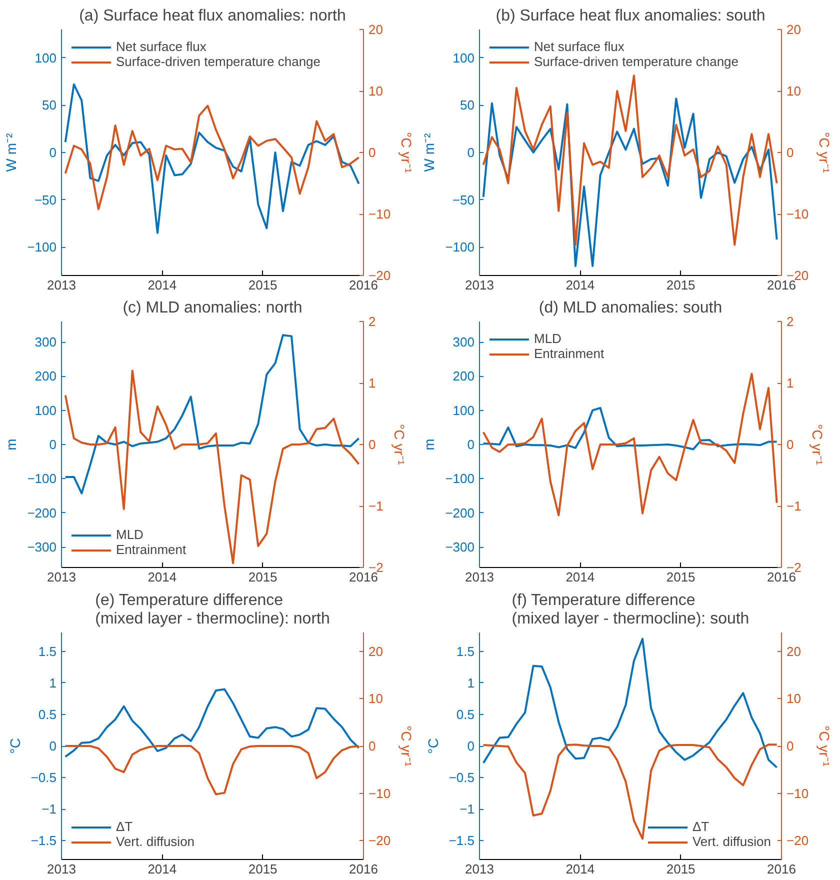 This screenshot has width=840, height=880. What do you see at coordinates (372, 383) in the screenshot?
I see `y2-tick-label: 1` at bounding box center [372, 383].